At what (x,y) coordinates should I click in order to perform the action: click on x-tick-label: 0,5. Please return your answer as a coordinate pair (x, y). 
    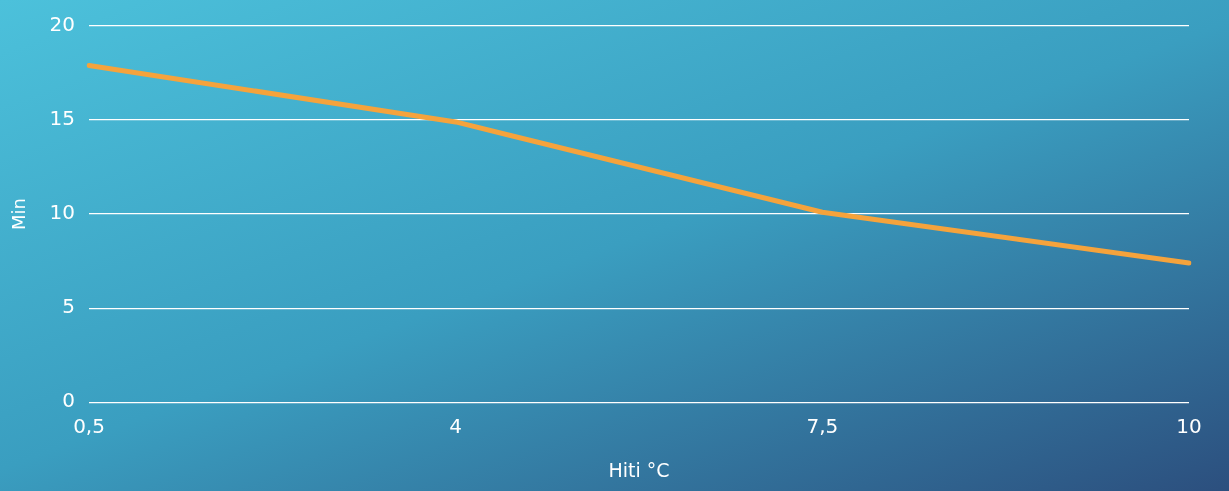
    Looking at the image, I should click on (89, 426).